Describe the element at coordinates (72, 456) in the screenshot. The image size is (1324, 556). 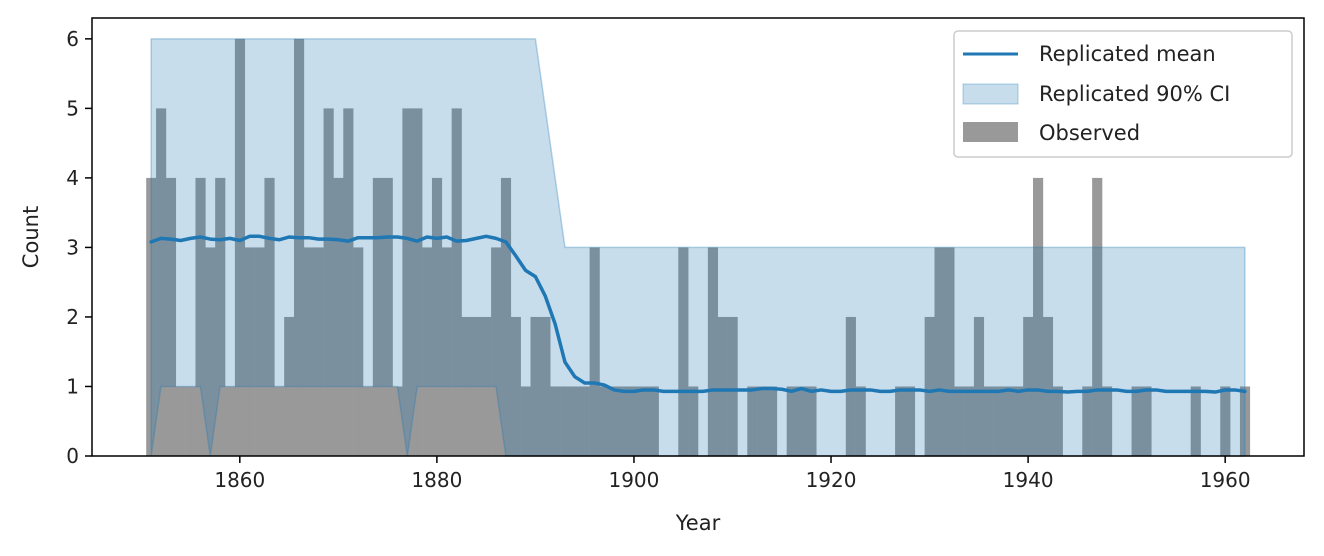
I see `y-tick-label: 0` at that location.